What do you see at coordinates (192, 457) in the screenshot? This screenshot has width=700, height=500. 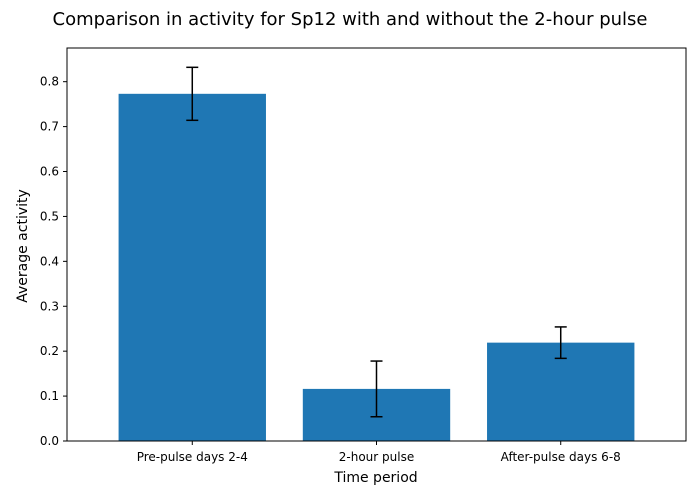 I see `x-tick-label-0: Pre-pulse days 2-4` at bounding box center [192, 457].